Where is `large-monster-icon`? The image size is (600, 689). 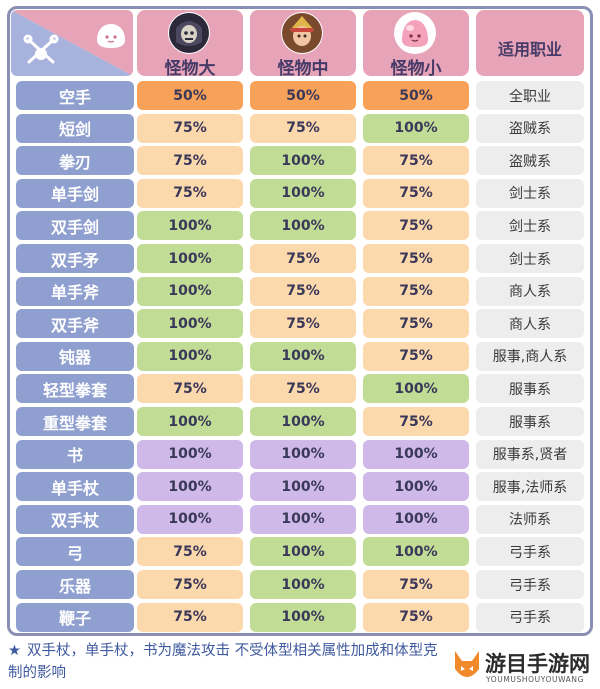 large-monster-icon is located at coordinates (189, 33).